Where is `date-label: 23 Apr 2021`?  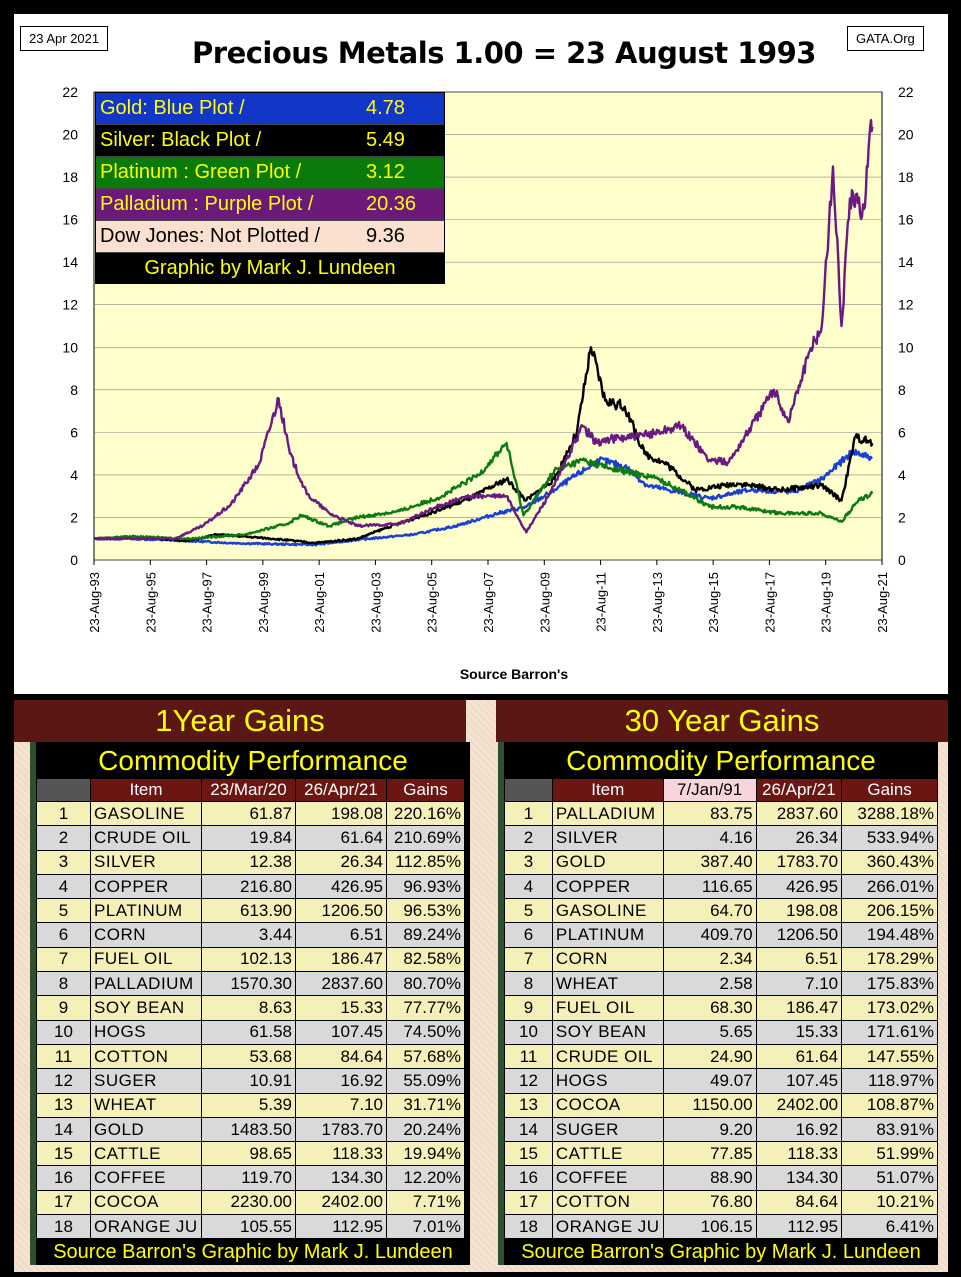 date-label: 23 Apr 2021 is located at coordinates (64, 38).